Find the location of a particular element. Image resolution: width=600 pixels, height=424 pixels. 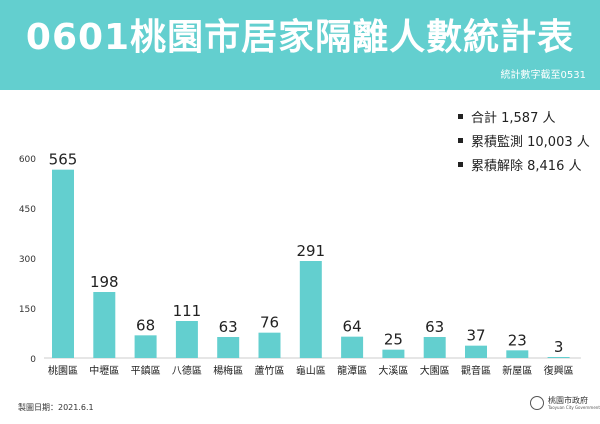

data-label: 23 is located at coordinates (517, 340).